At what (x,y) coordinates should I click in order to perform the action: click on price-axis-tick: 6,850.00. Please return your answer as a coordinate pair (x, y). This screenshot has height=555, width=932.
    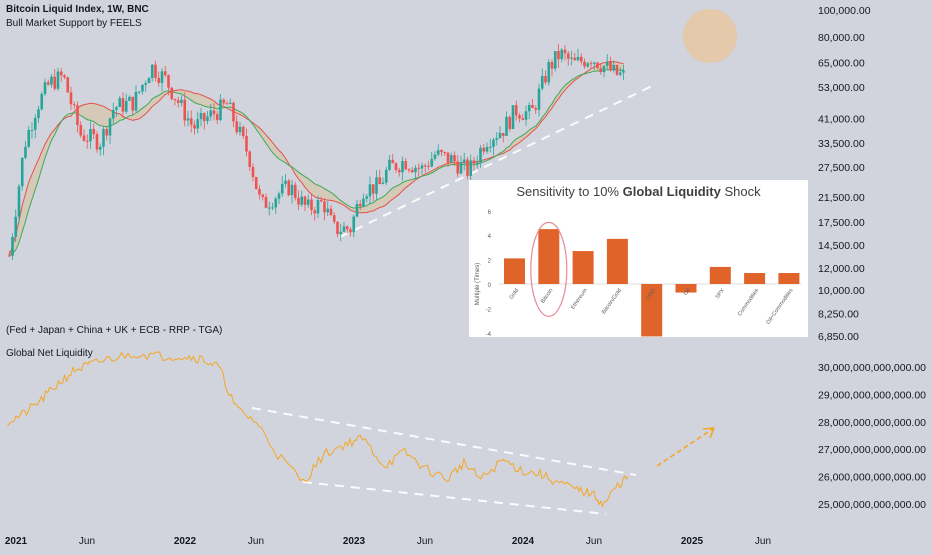
    Looking at the image, I should click on (838, 337).